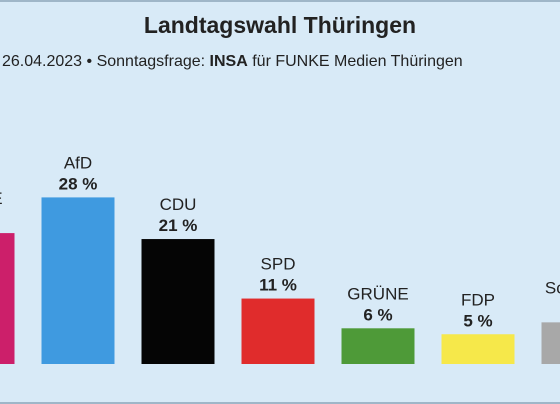  What do you see at coordinates (278, 264) in the screenshot?
I see `category-label-spd: SPD` at bounding box center [278, 264].